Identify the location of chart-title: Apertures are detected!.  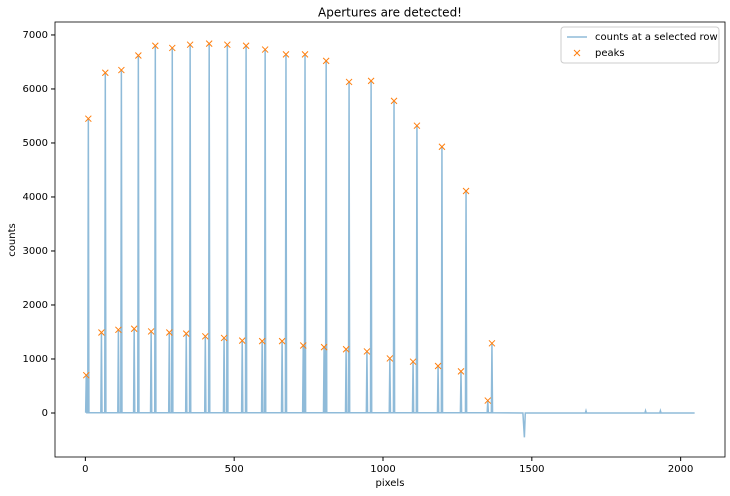
(390, 13).